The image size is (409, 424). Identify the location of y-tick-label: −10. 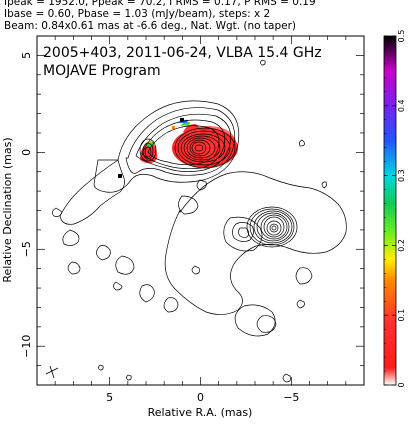
(26, 346).